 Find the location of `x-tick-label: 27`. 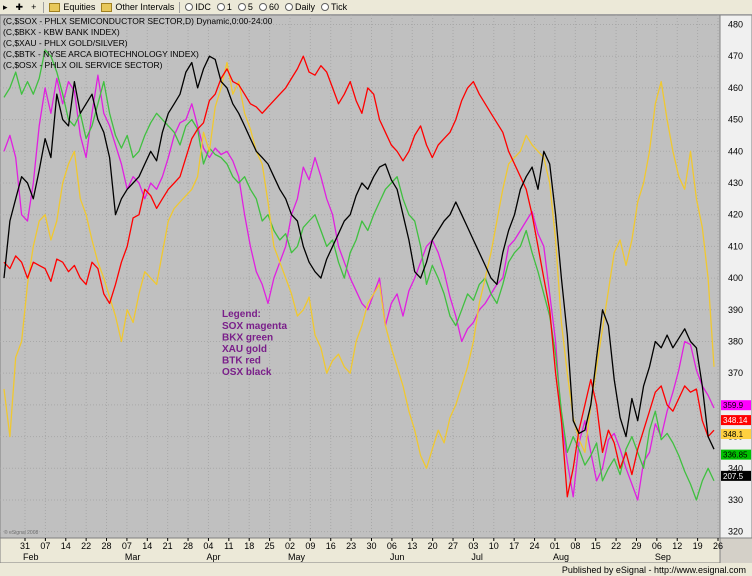

x-tick-label: 27 is located at coordinates (453, 546).